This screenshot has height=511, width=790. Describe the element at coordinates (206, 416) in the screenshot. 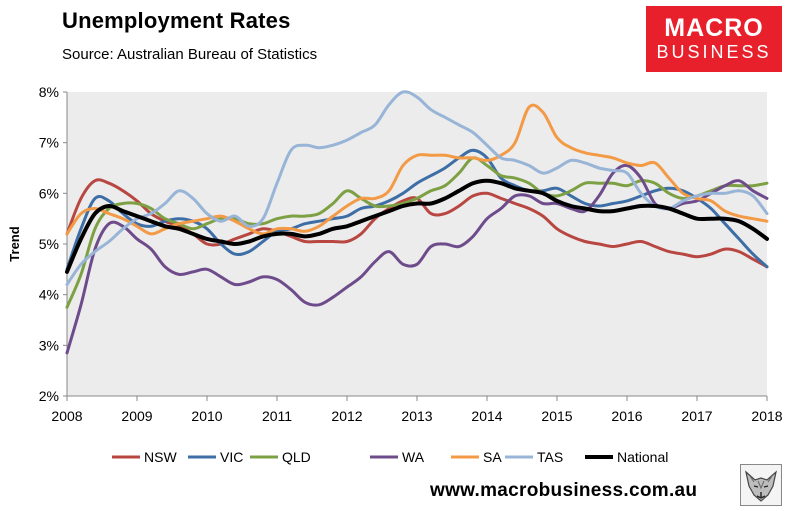

I see `x-tick-label: 2010` at that location.